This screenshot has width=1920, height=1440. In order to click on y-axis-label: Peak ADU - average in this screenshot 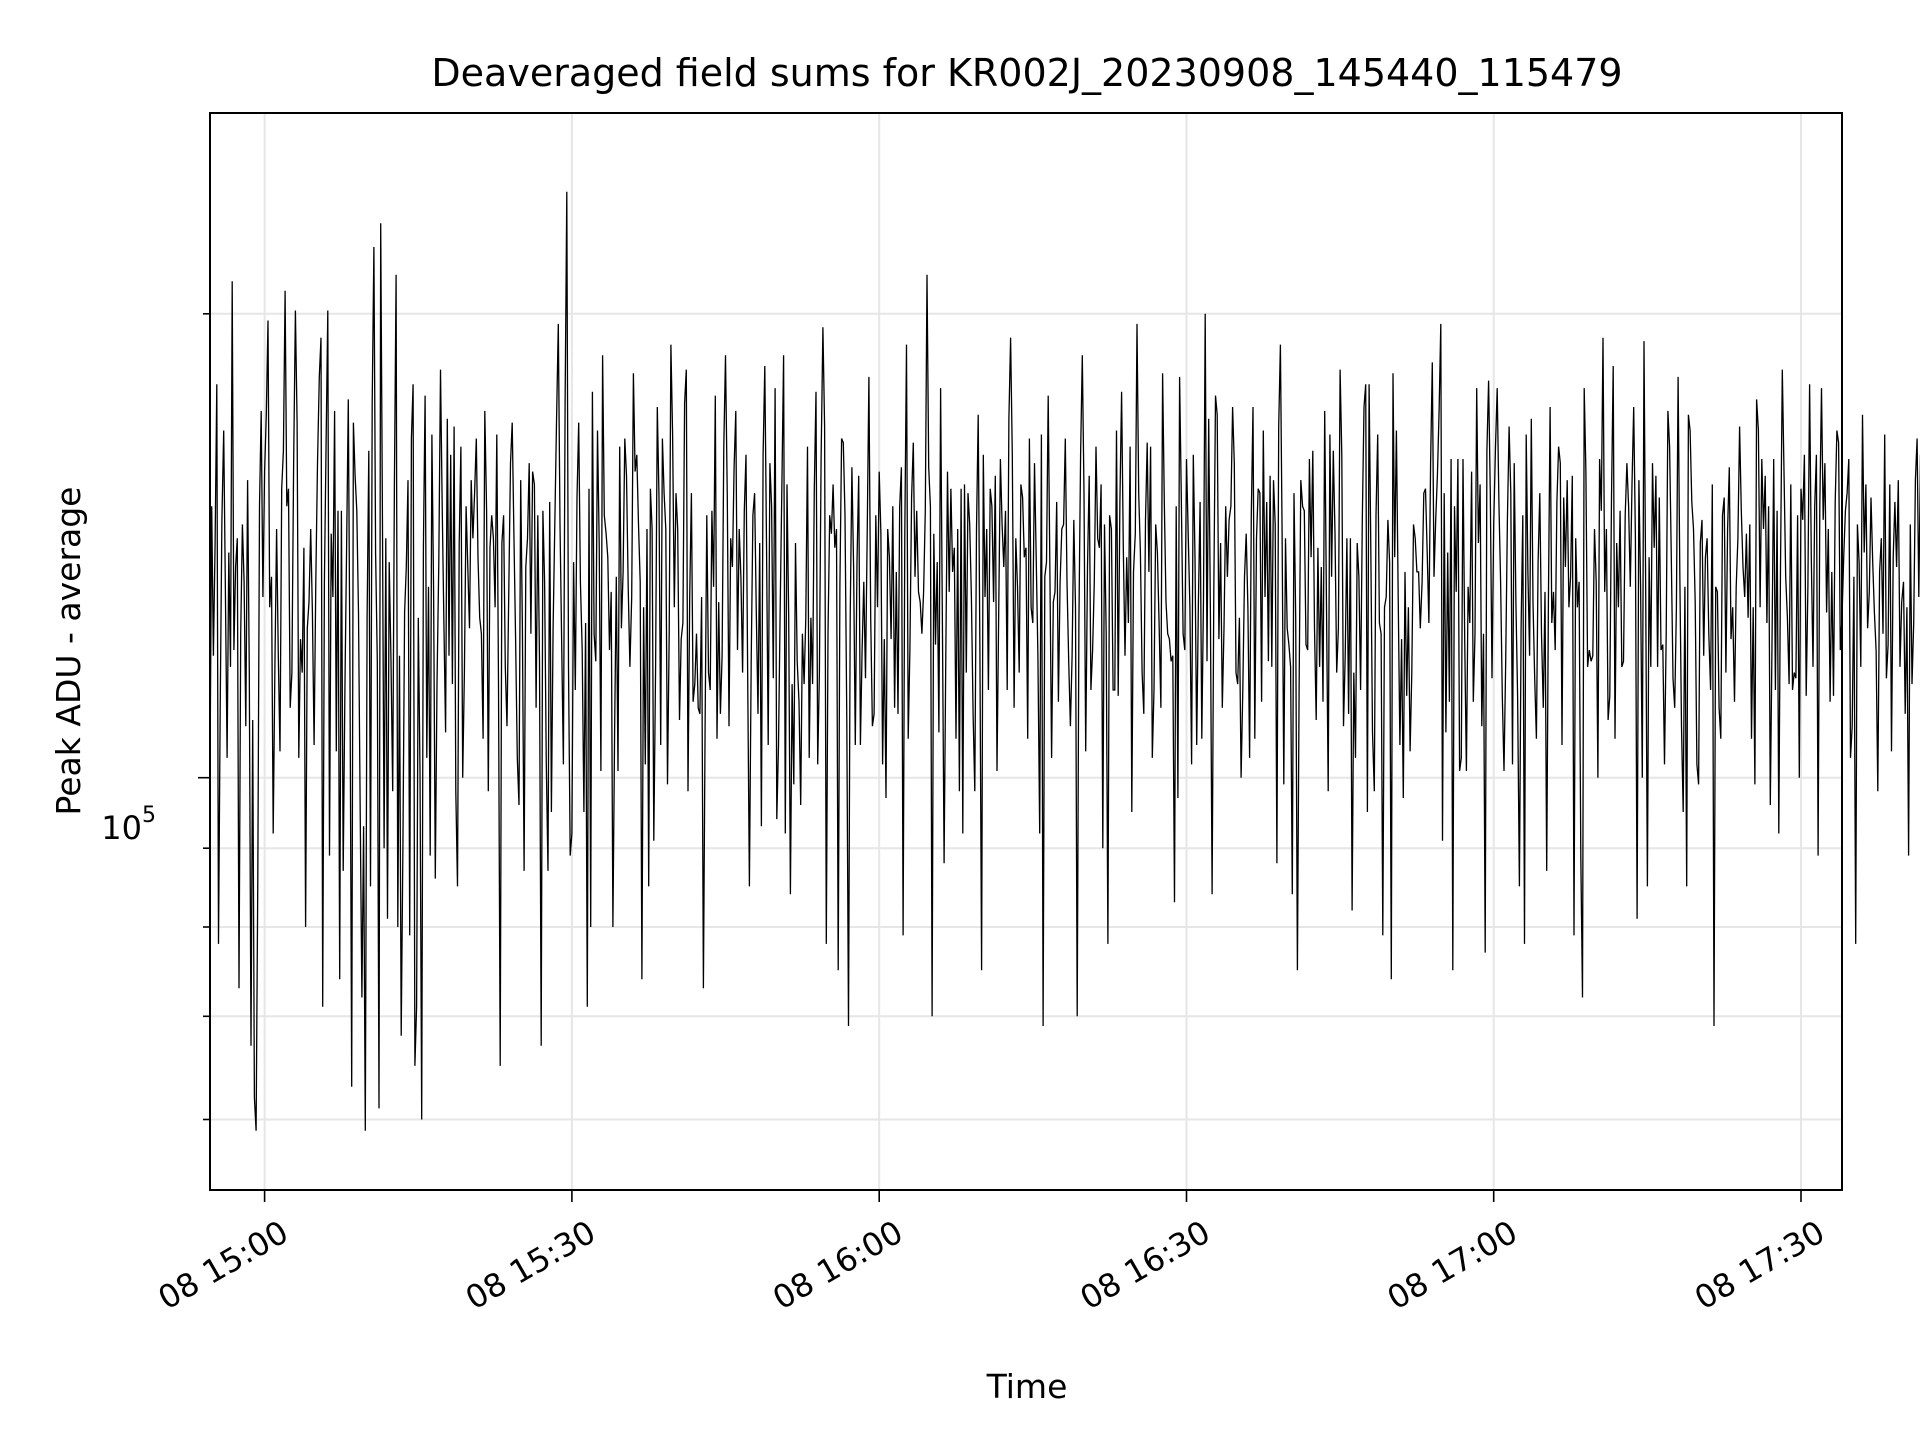, I will do `click(68, 651)`.